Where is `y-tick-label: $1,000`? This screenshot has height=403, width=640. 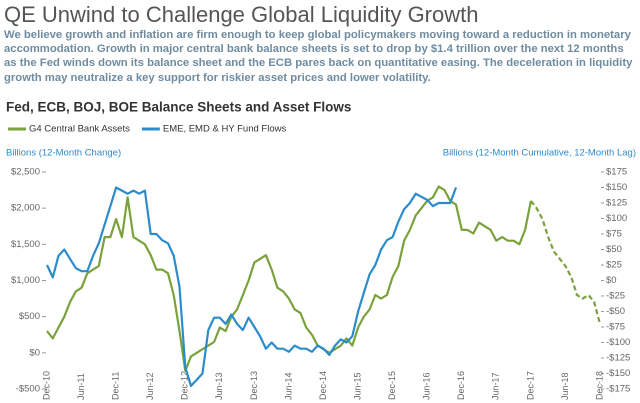 y-tick-label: $1,000 is located at coordinates (25, 280).